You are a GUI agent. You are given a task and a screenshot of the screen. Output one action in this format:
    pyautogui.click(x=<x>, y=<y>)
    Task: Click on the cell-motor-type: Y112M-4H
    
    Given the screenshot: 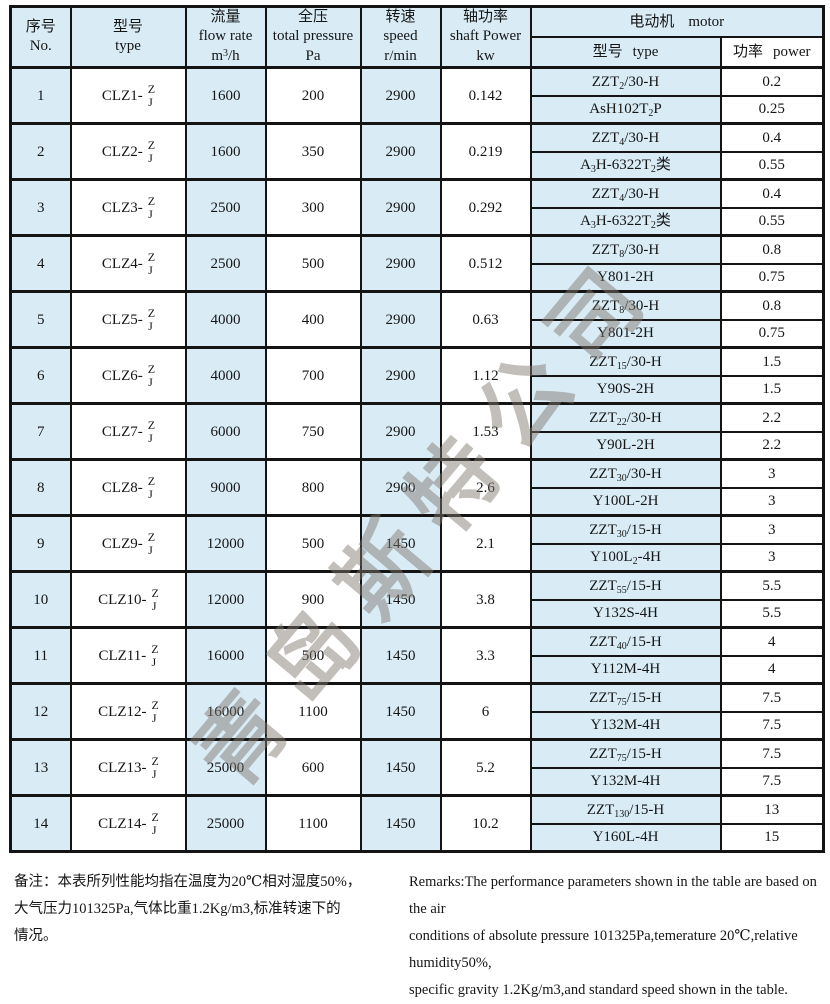 What is the action you would take?
    pyautogui.click(x=625, y=669)
    